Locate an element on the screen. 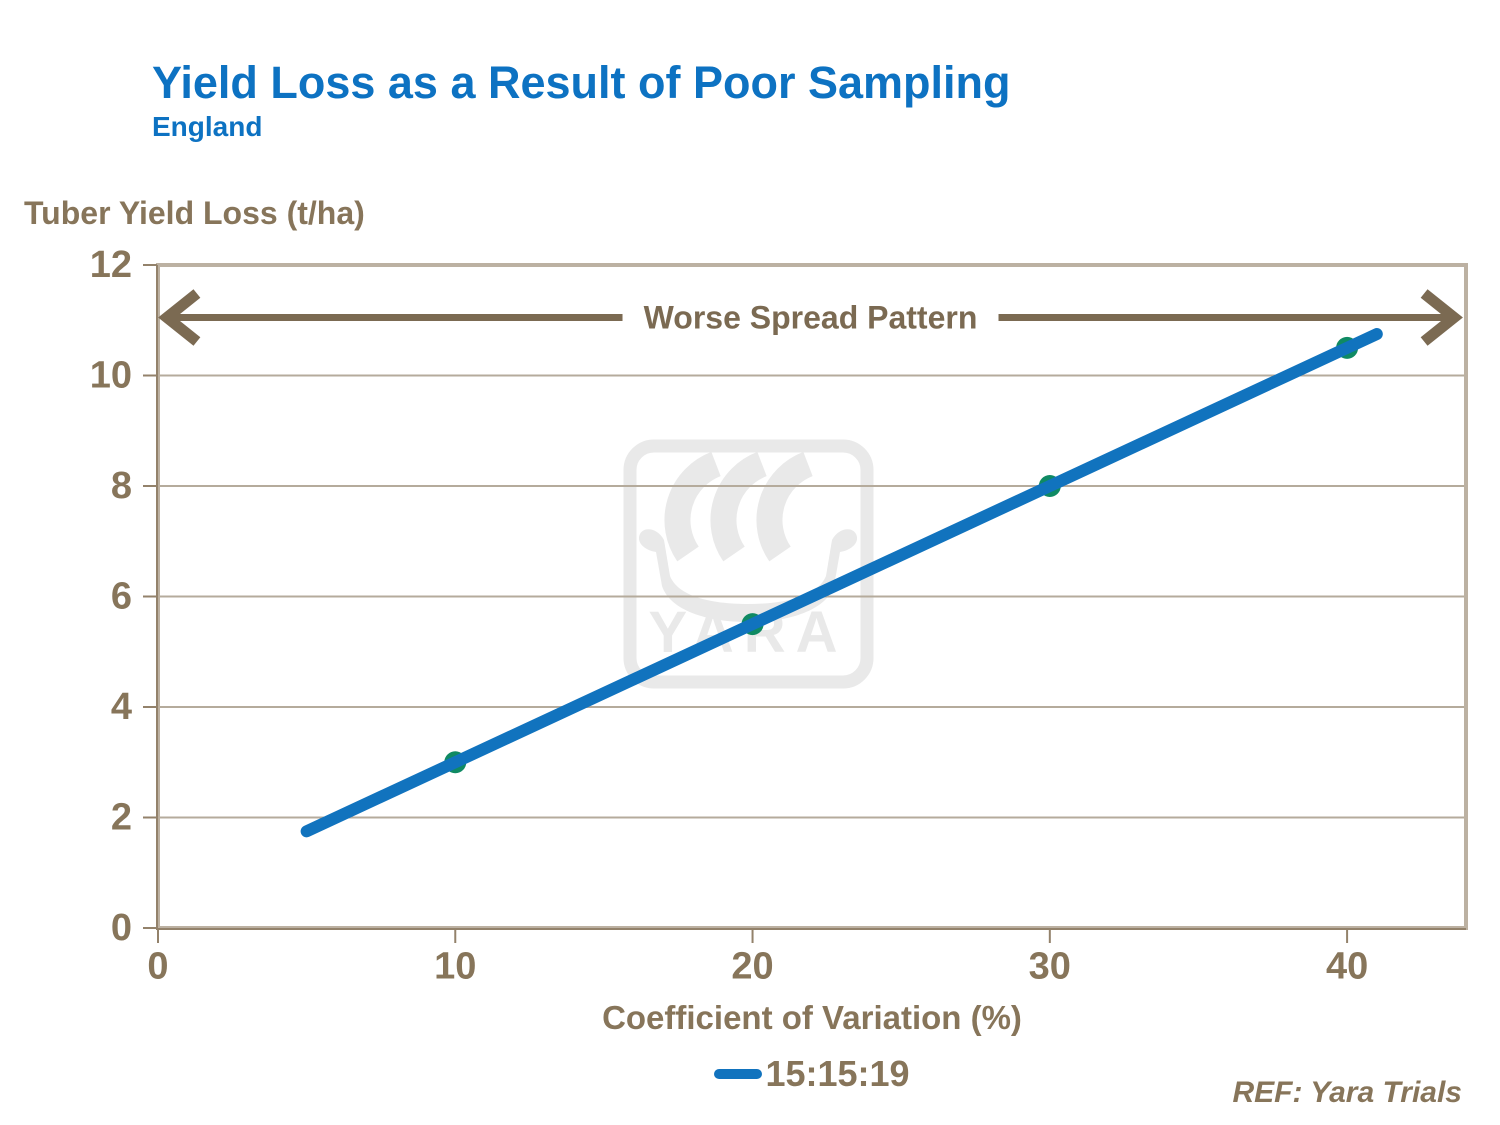 This screenshot has height=1125, width=1500. yara-watermark-logo: YARA is located at coordinates (748, 564).